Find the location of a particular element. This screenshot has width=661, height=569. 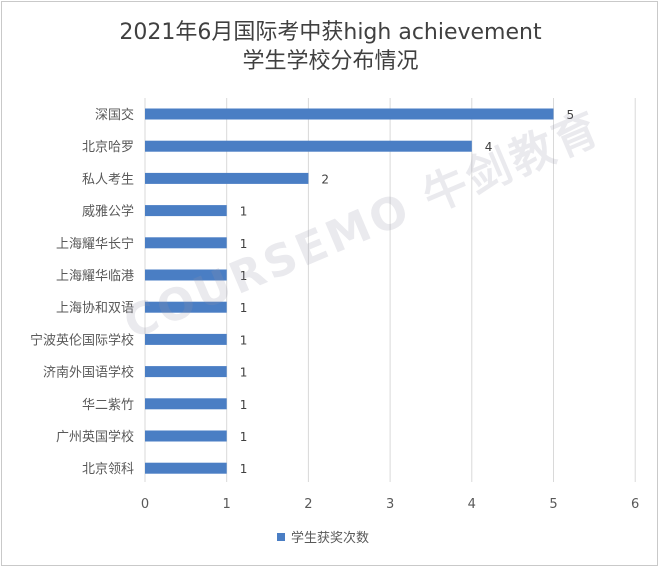

category-label: 宁波英伦国际学校 is located at coordinates (82, 340).